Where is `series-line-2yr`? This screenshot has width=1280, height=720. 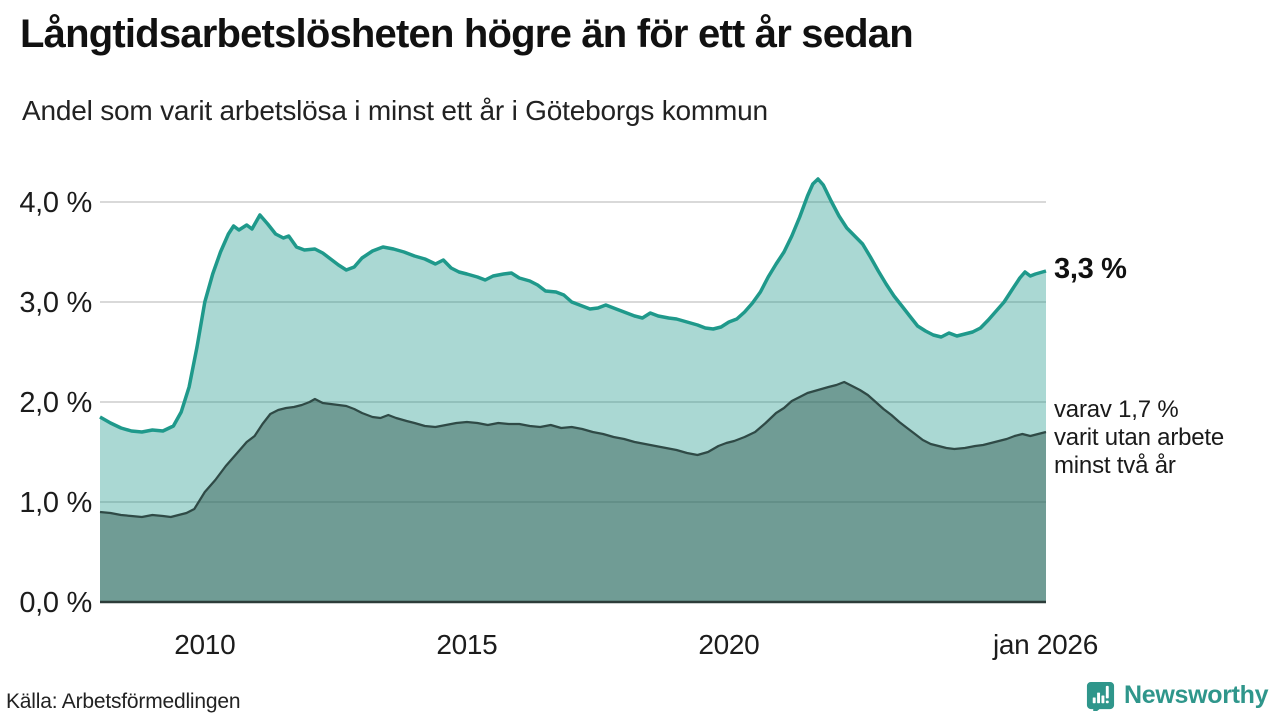
series-line-2yr is located at coordinates (573, 449).